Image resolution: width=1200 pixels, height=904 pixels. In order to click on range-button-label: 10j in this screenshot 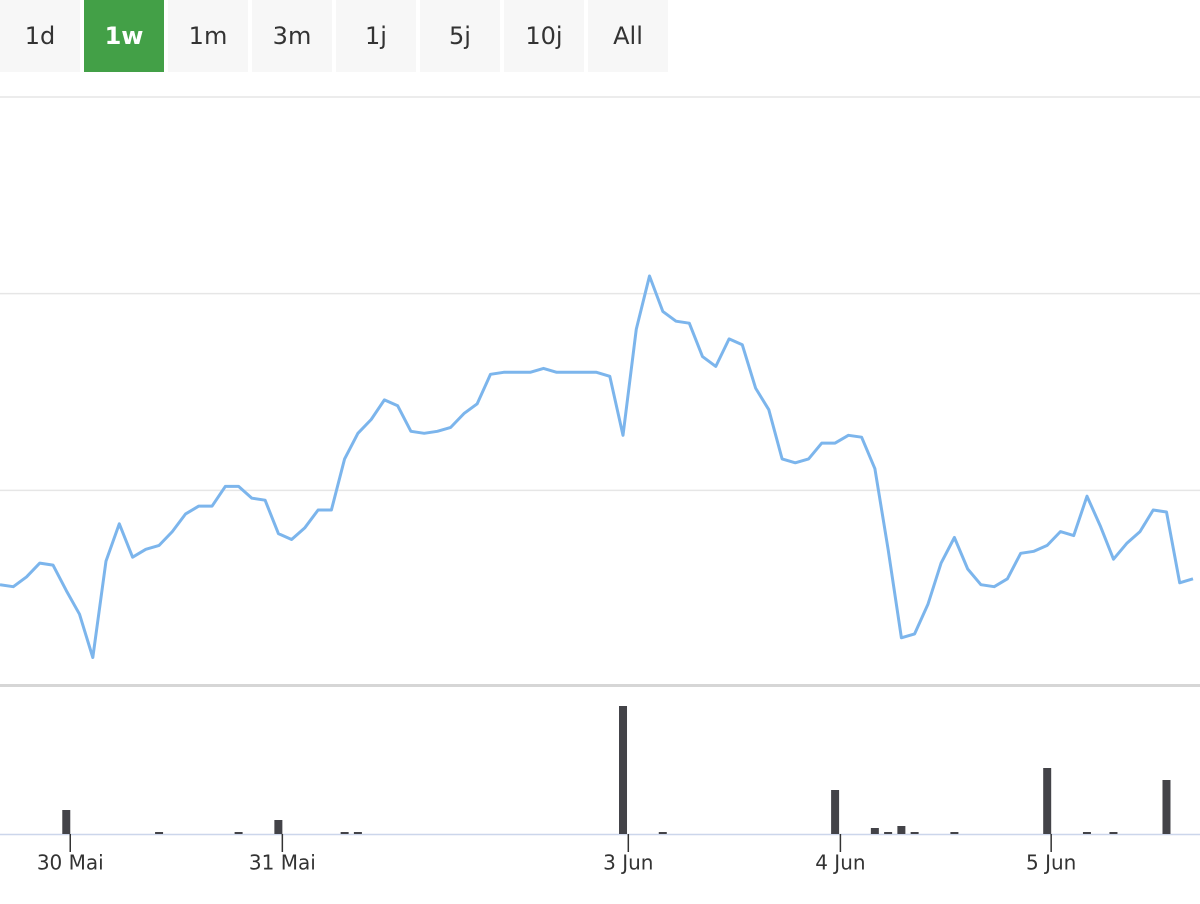, I will do `click(543, 36)`.